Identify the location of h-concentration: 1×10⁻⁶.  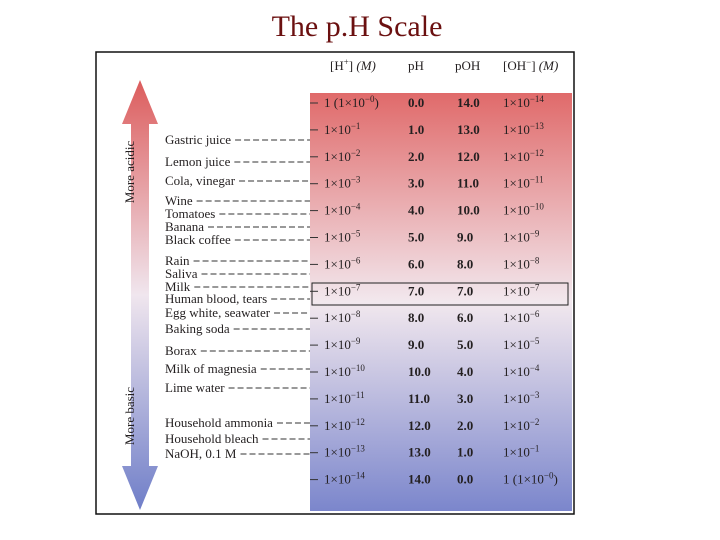
(342, 263).